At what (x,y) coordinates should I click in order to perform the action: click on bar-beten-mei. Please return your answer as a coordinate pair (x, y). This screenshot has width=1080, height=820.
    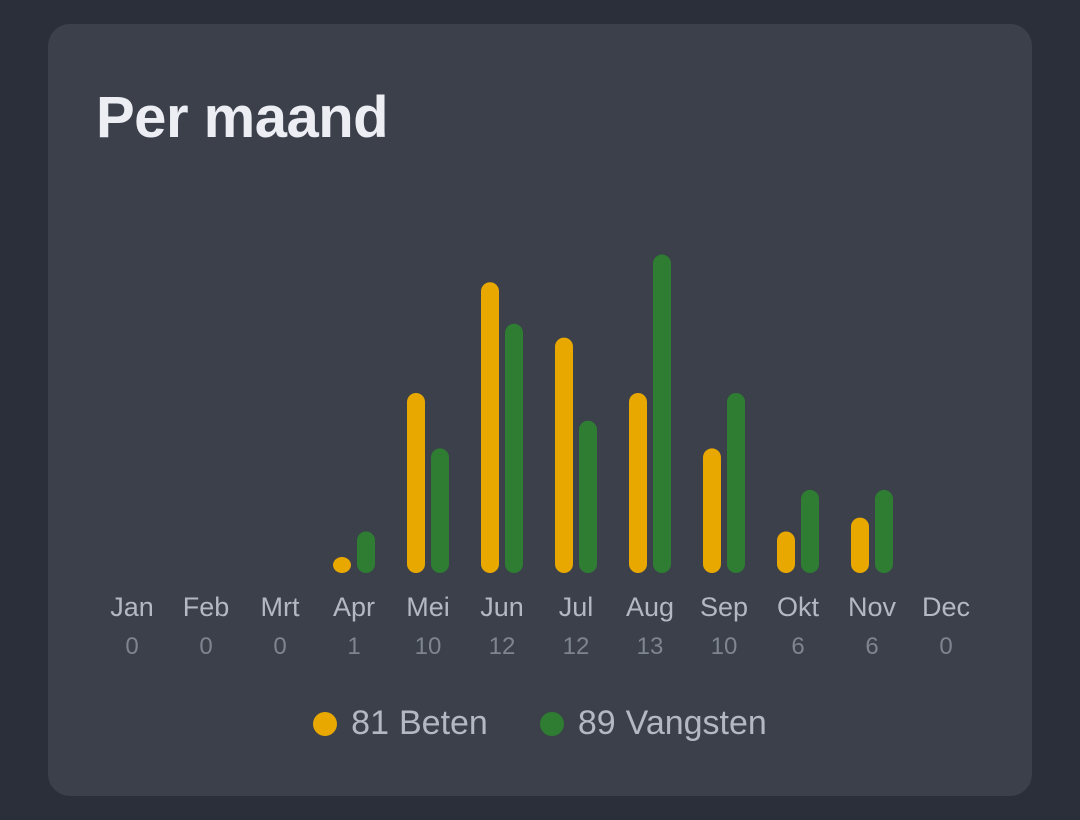
    Looking at the image, I should click on (416, 483).